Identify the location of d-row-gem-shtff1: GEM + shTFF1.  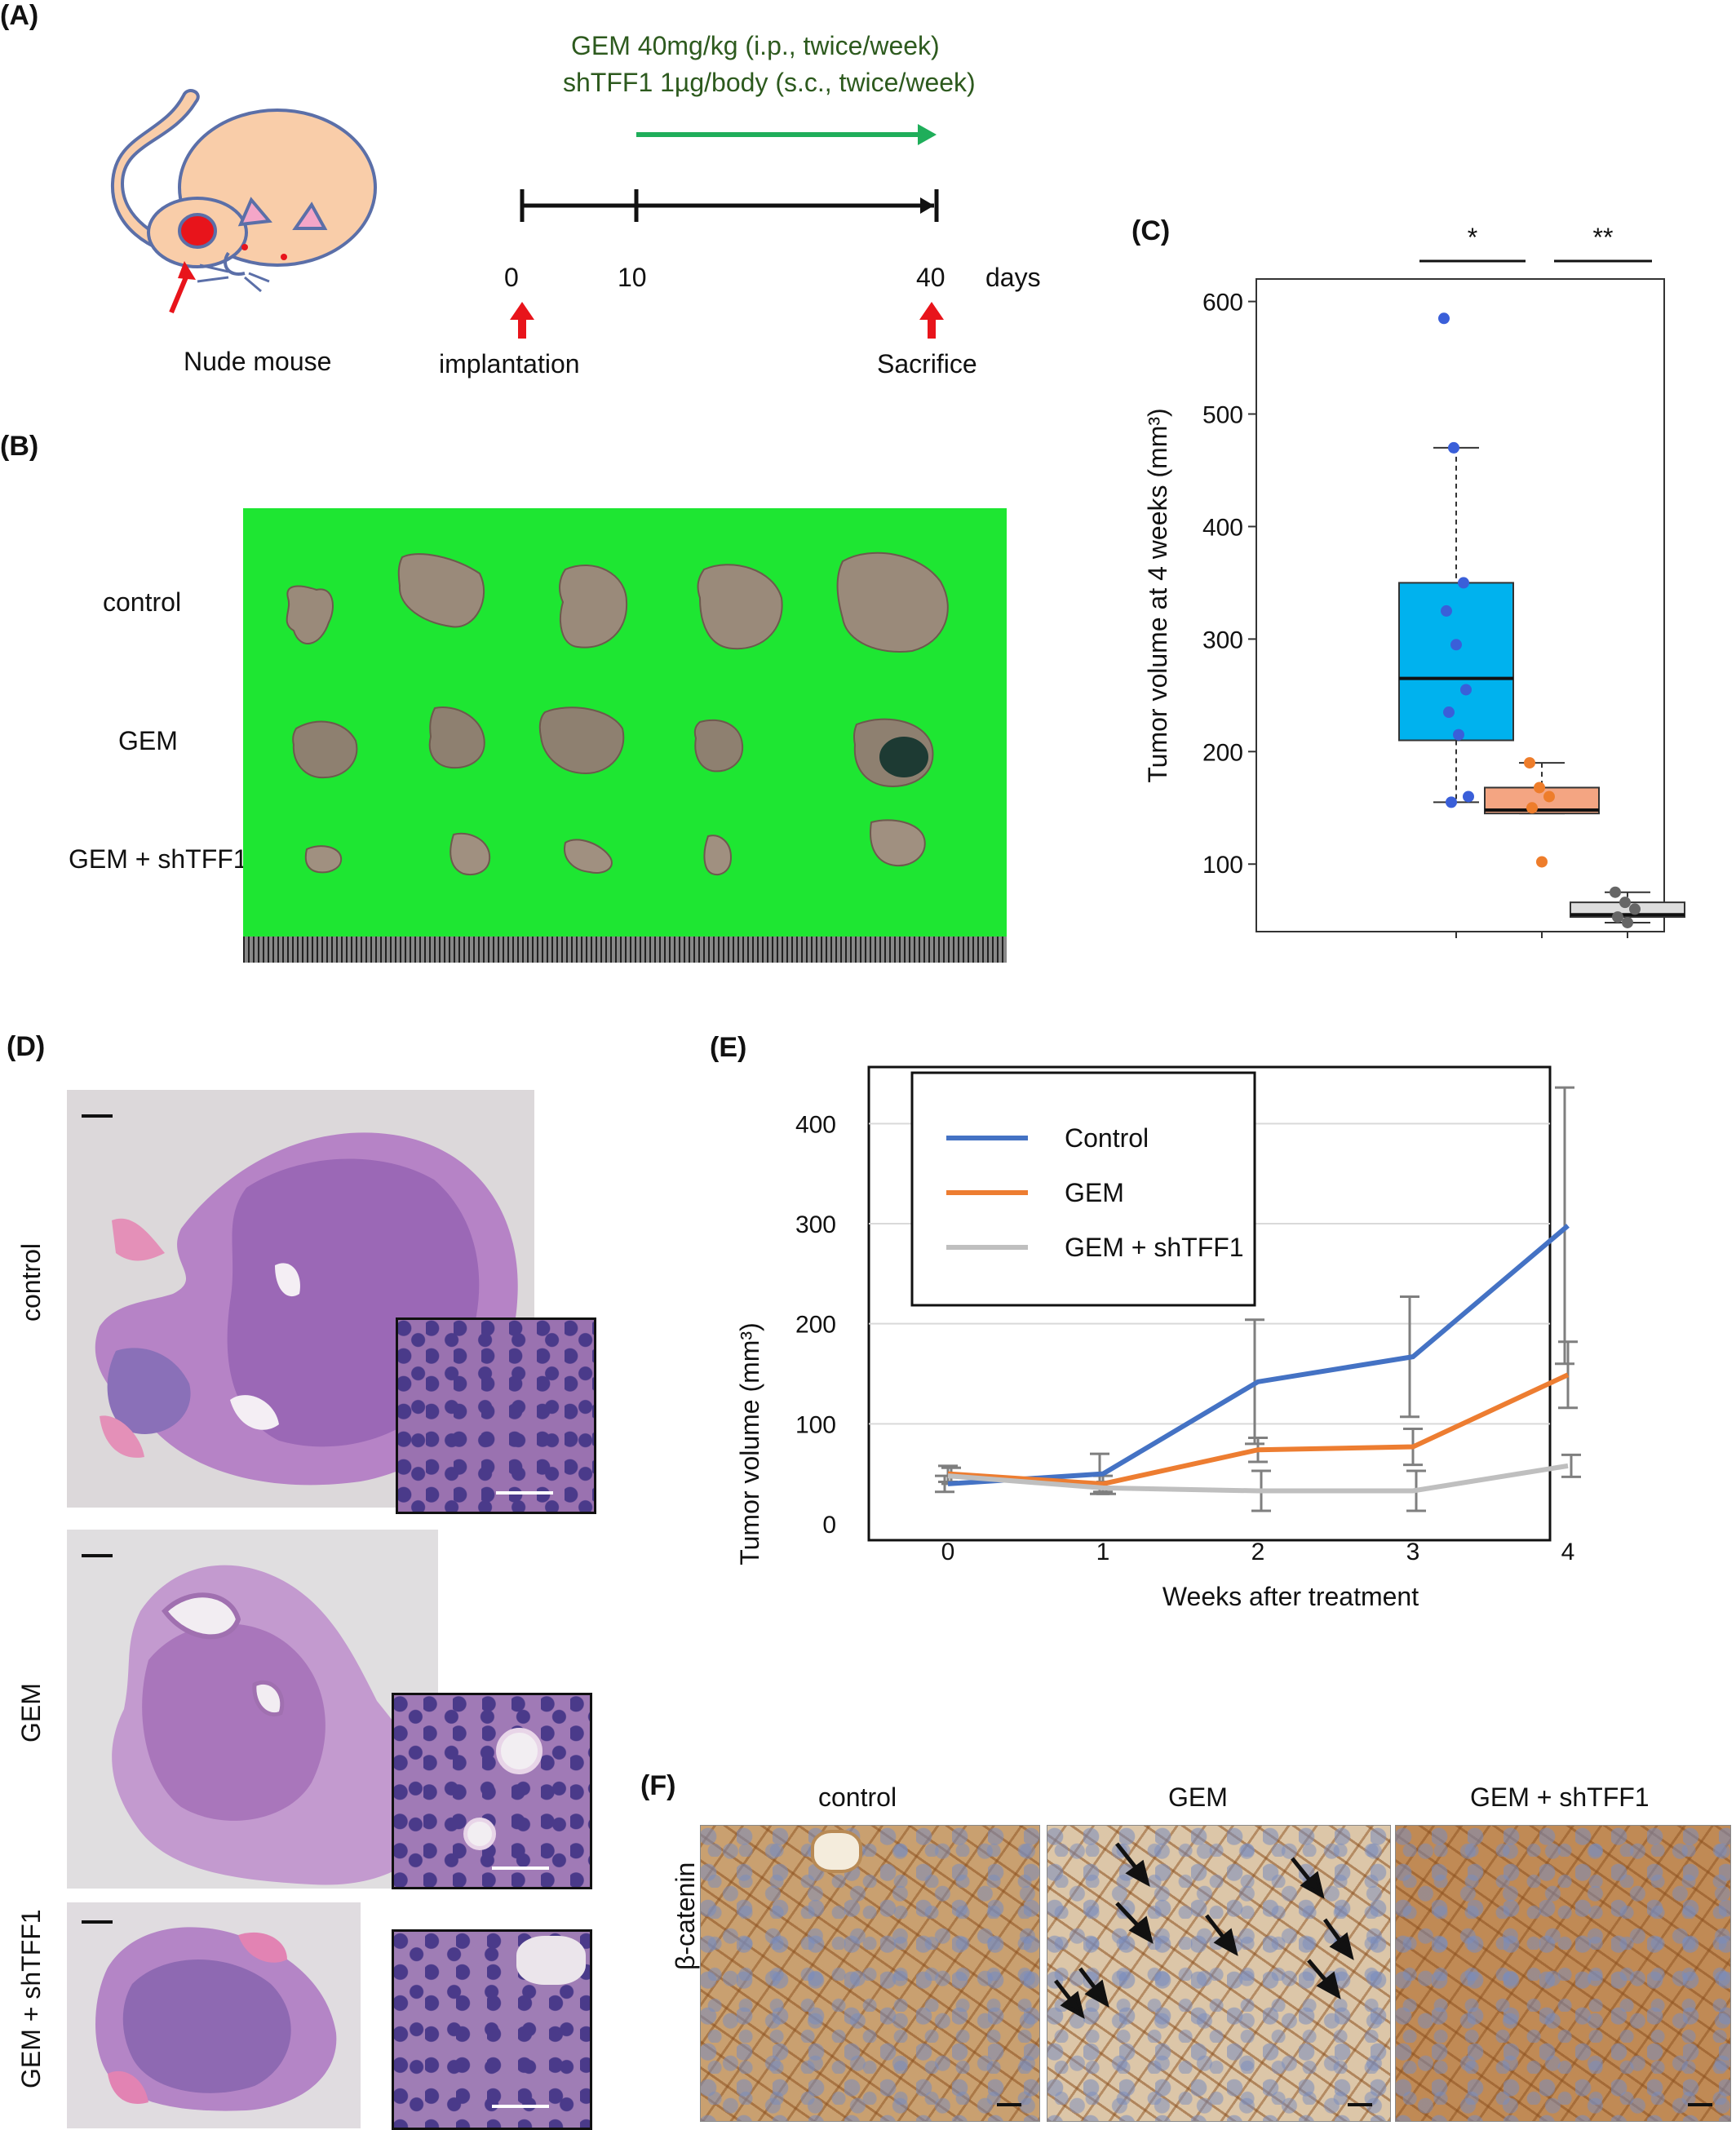
(31, 1998).